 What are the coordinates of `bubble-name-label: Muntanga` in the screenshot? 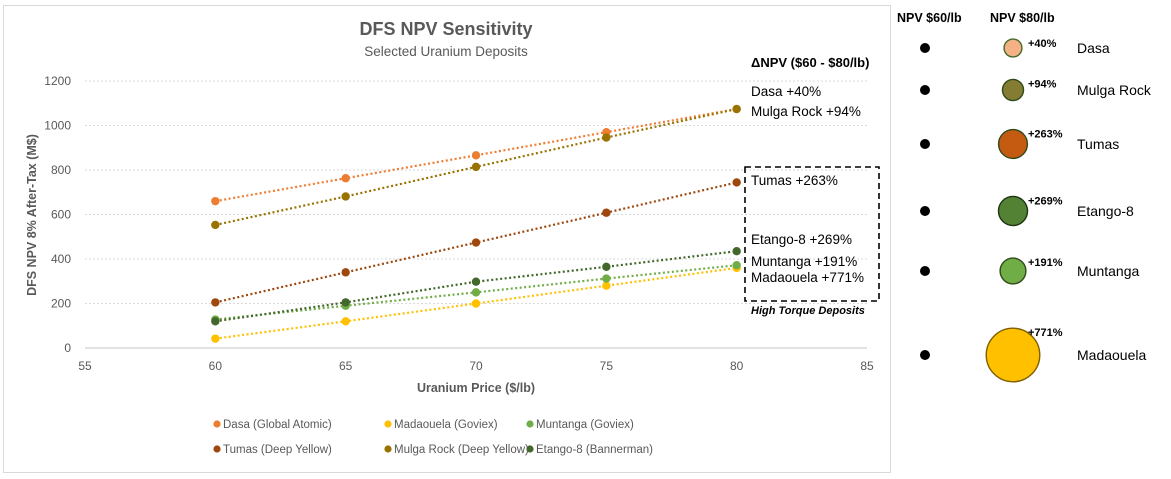 It's located at (1108, 271).